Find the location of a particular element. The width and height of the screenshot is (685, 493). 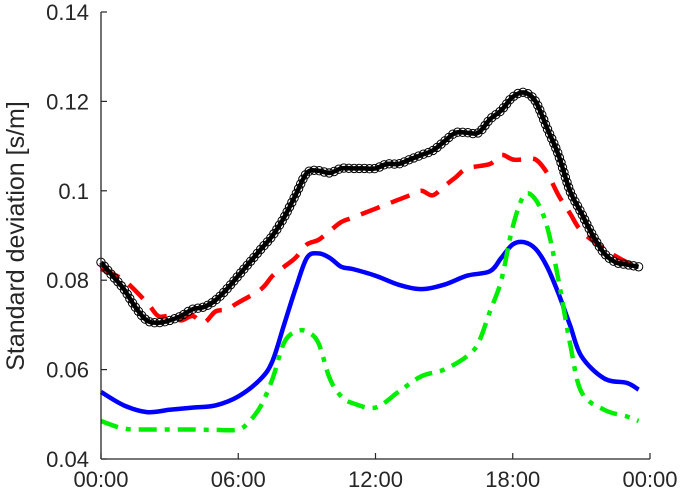

y-tick-label: 0.08 is located at coordinates (67, 280).